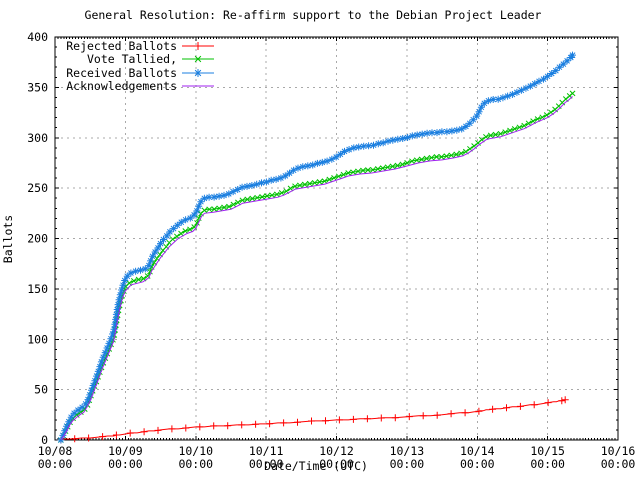 The image size is (640, 480). I want to click on svg-text: 10/15, so click(547, 451).